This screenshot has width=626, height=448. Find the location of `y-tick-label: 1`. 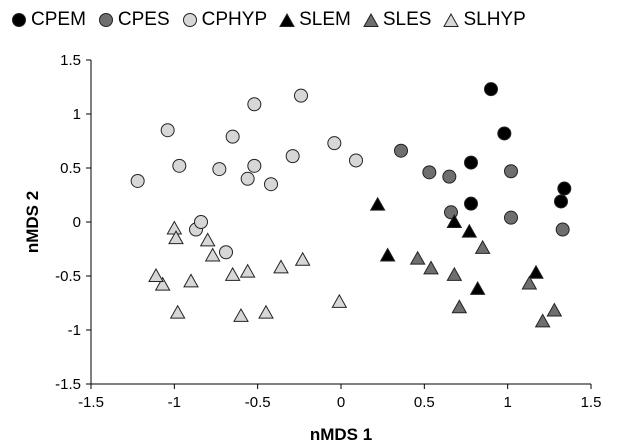

y-tick-label: 1 is located at coordinates (77, 114).